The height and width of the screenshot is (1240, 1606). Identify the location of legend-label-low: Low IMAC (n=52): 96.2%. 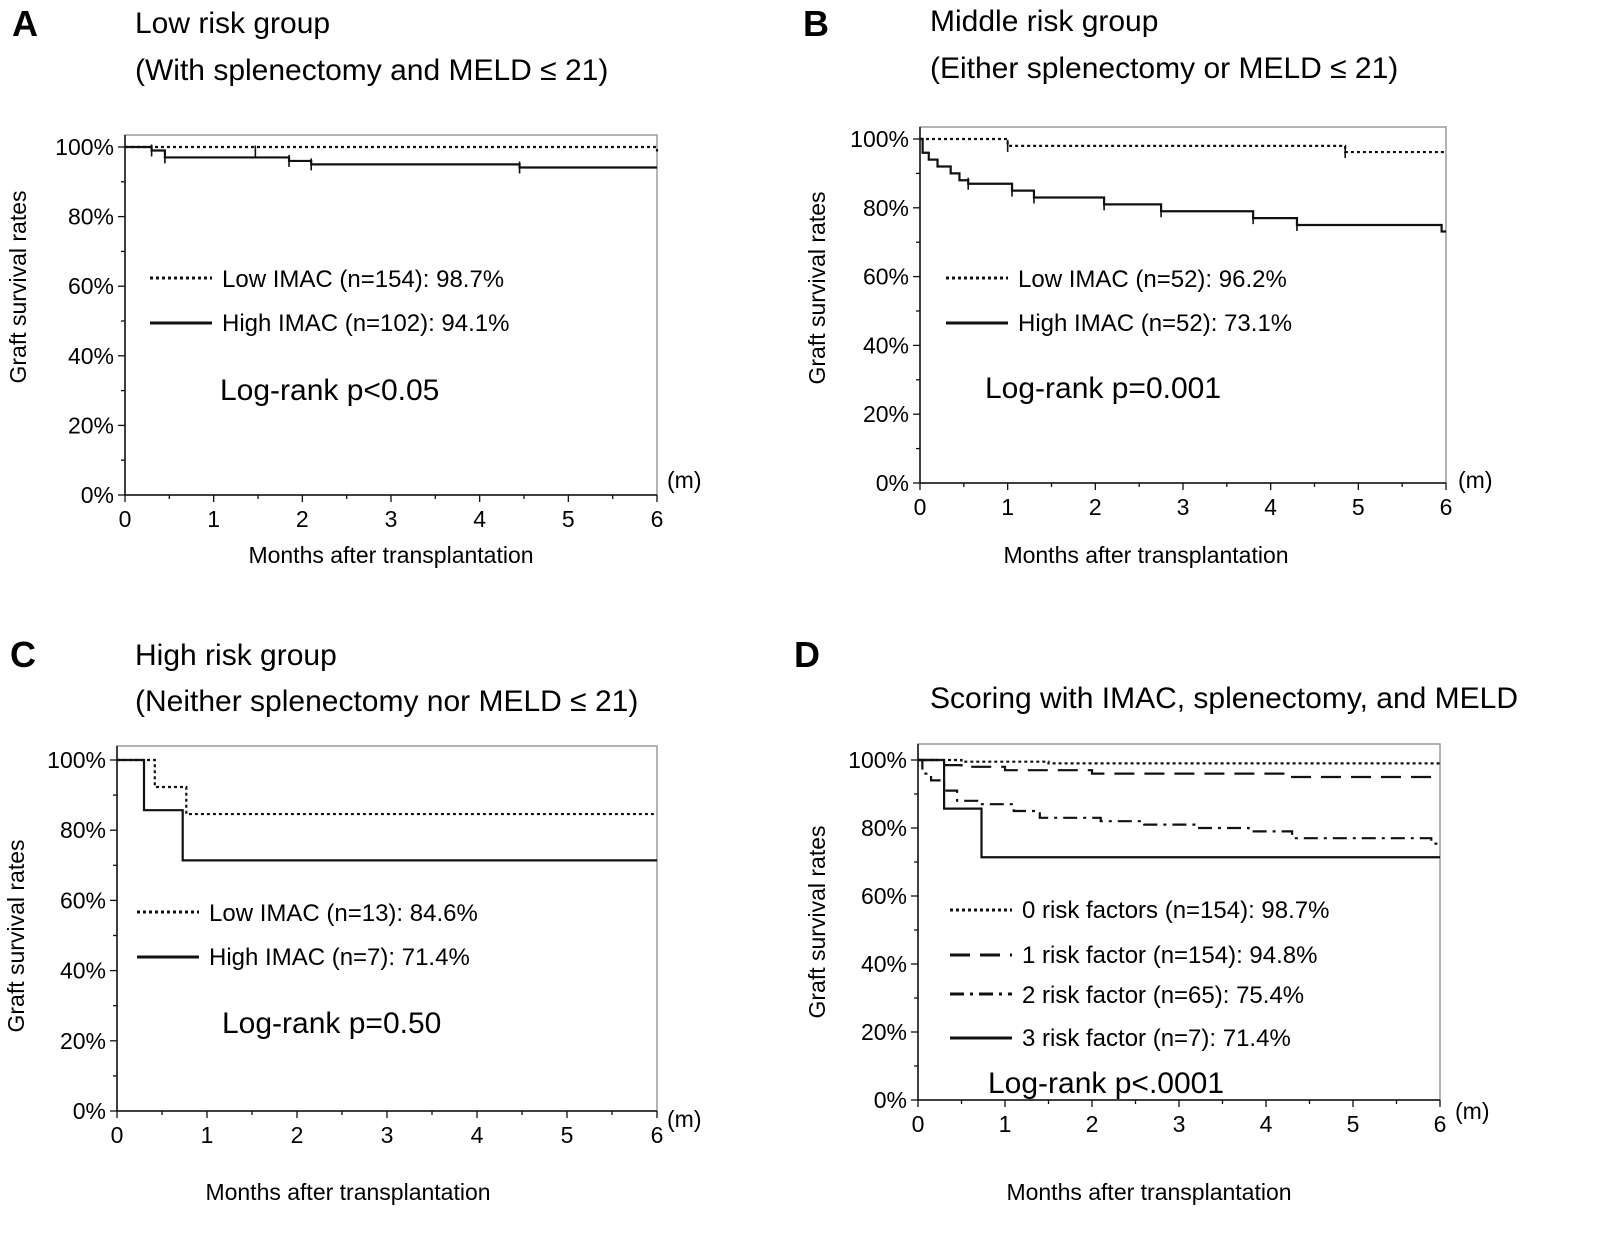
(1152, 279).